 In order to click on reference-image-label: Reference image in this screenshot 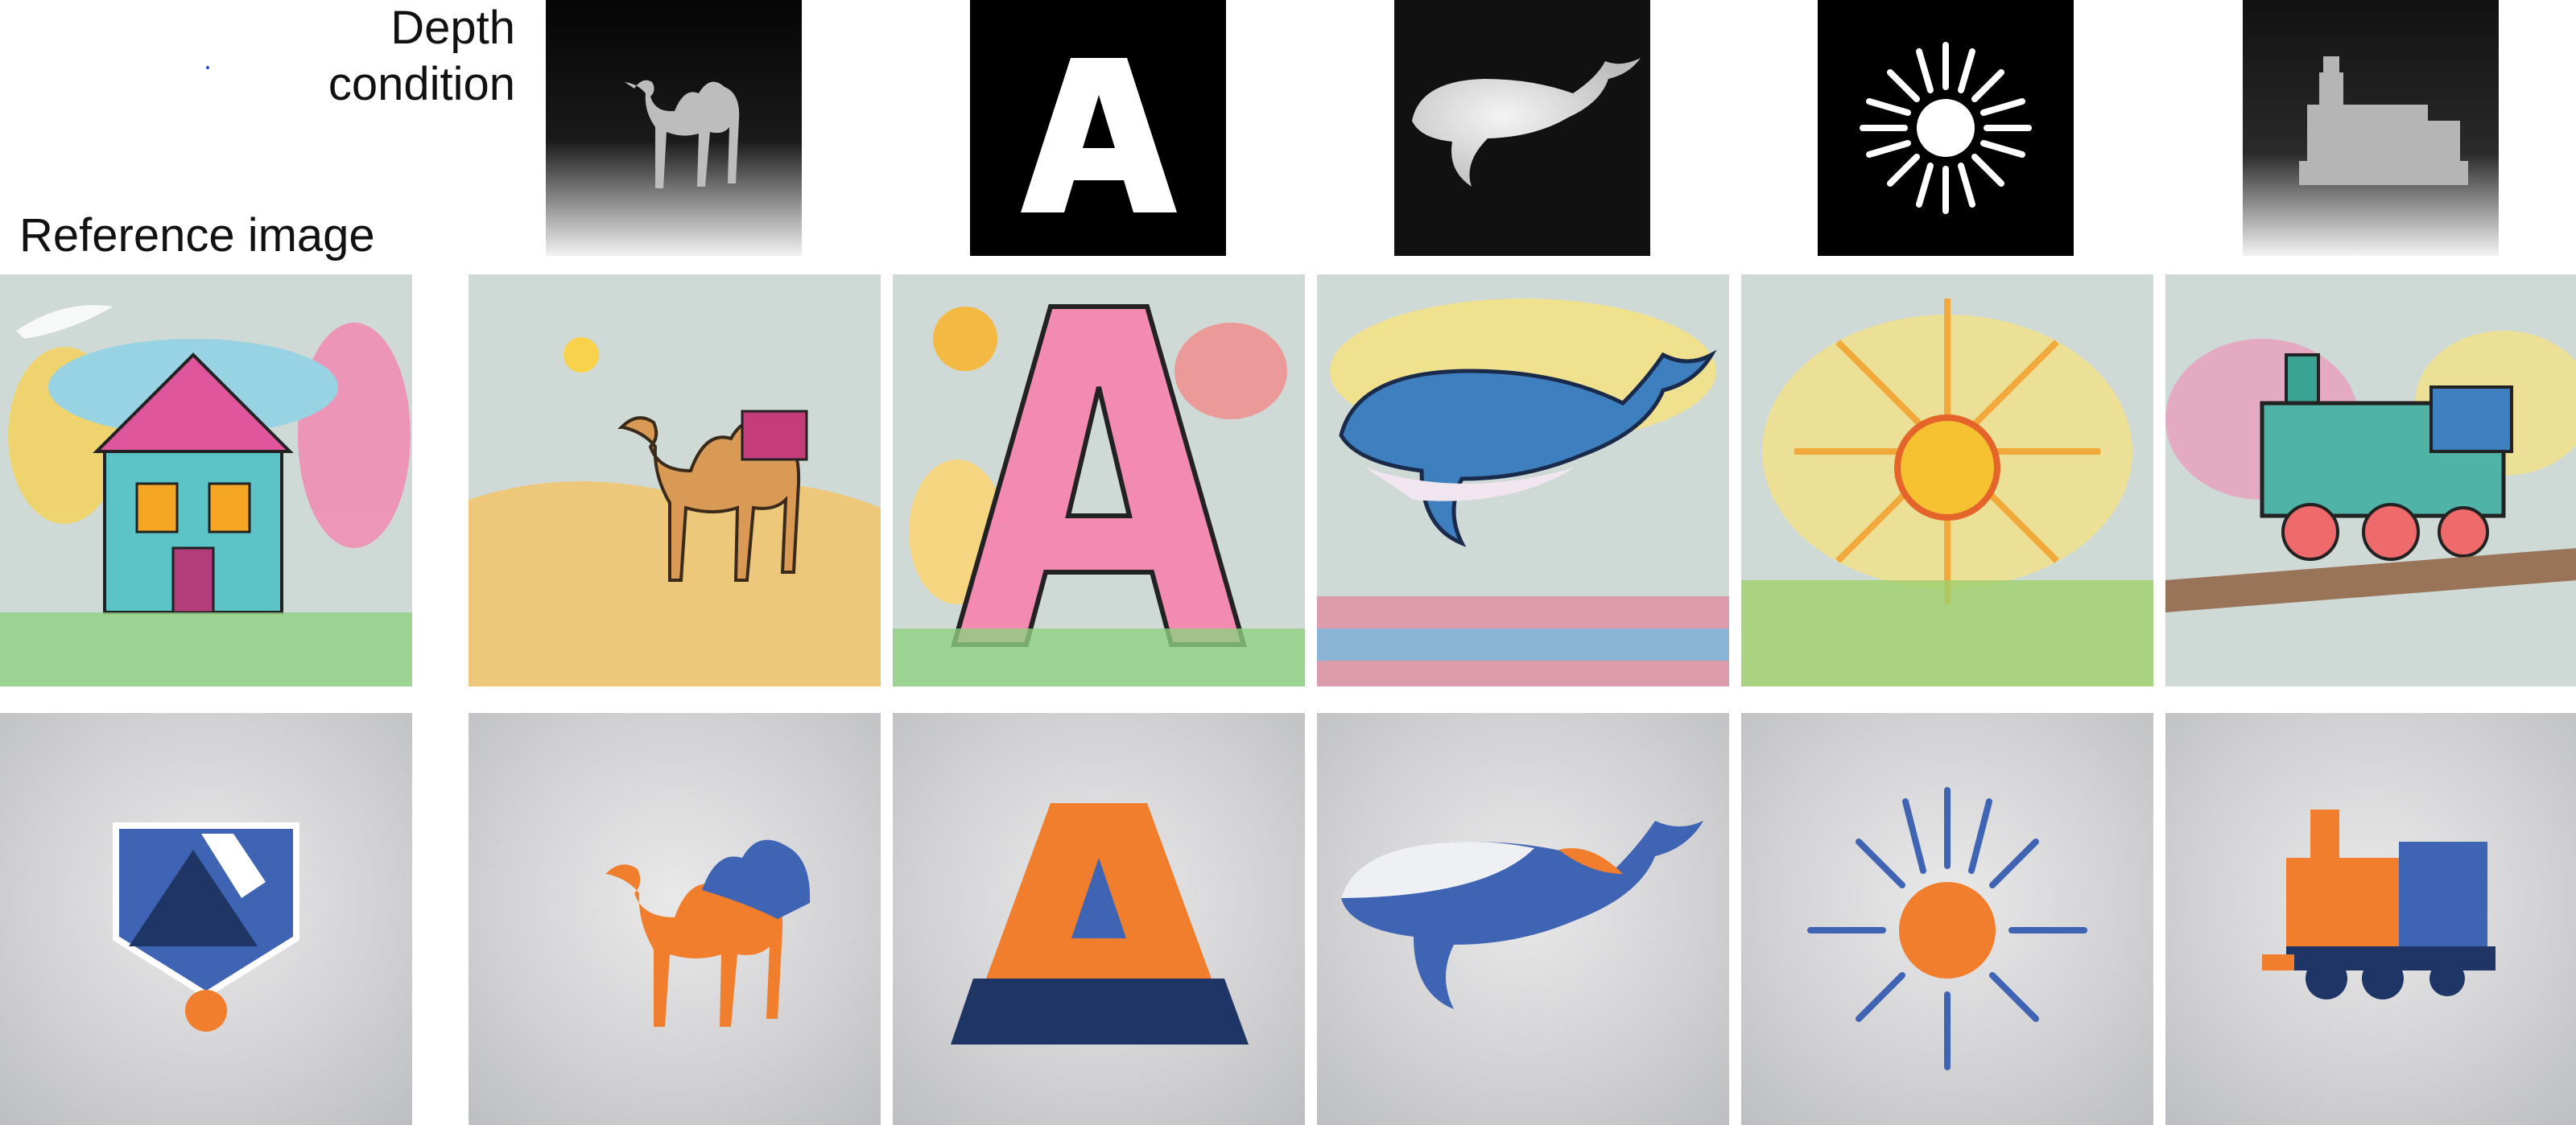, I will do `click(197, 235)`.